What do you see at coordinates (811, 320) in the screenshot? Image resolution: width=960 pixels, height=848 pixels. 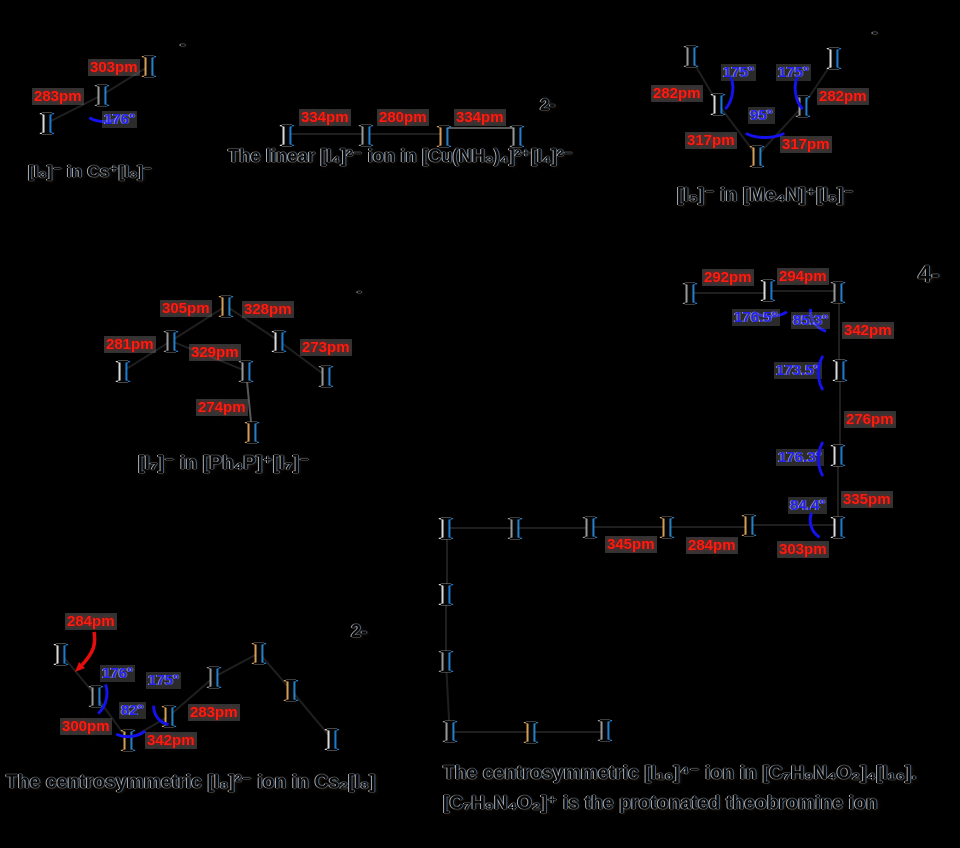 I see `angle-label: 85.3°` at bounding box center [811, 320].